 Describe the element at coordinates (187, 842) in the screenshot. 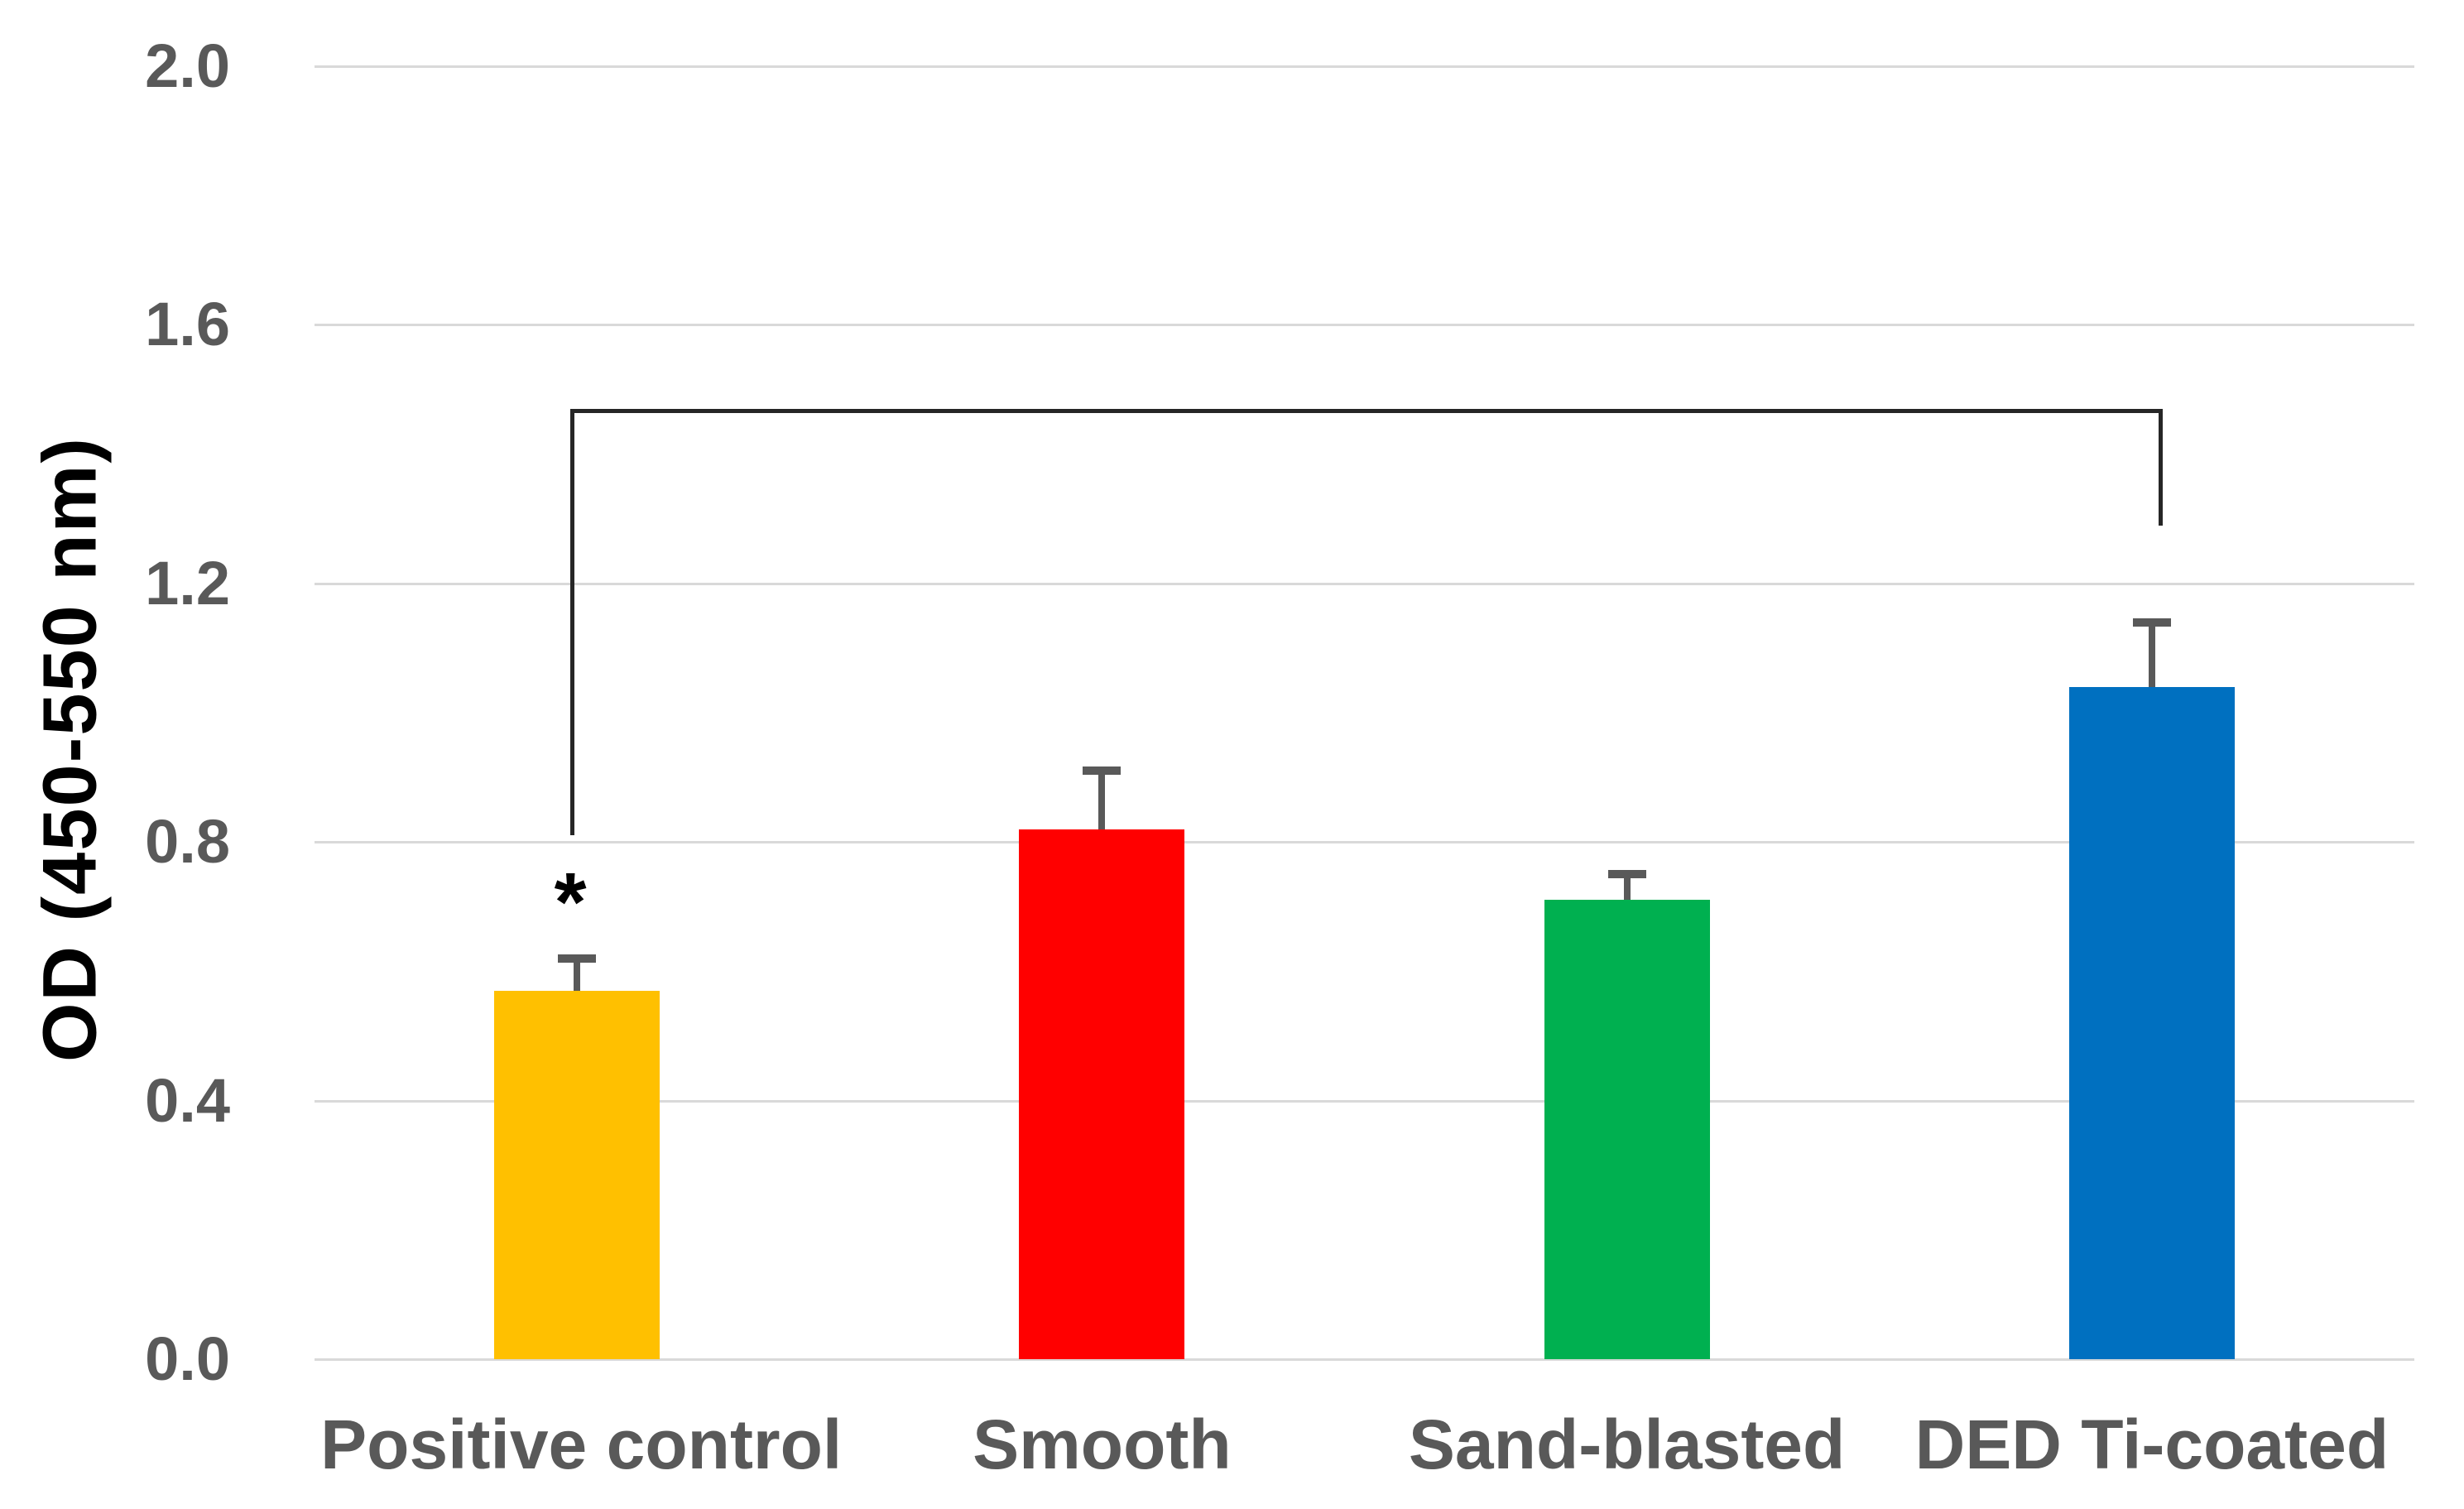

I see `y-tick-label-0.8: 0.8` at that location.